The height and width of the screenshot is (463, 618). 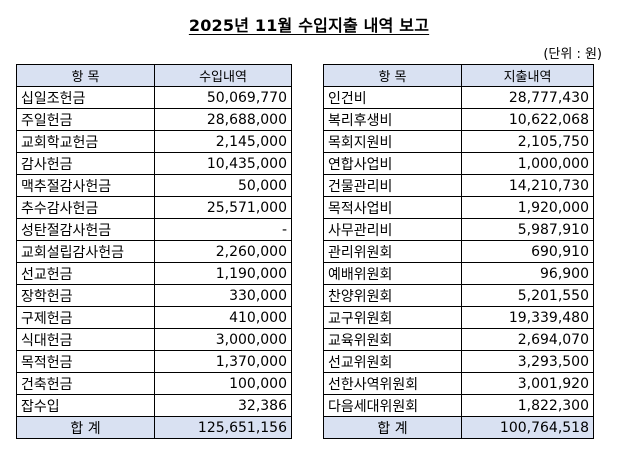 I want to click on income-total-label: 합 계, so click(x=85, y=427).